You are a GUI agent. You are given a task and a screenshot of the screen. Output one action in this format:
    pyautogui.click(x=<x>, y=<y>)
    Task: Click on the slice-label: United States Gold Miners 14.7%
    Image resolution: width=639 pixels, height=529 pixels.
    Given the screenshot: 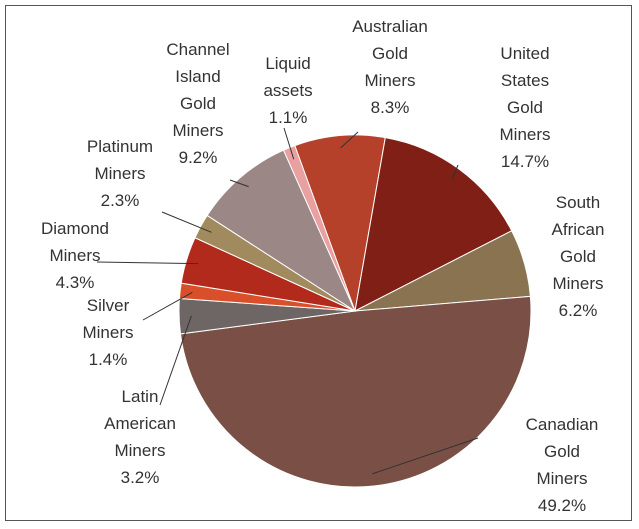 What is the action you would take?
    pyautogui.click(x=525, y=107)
    